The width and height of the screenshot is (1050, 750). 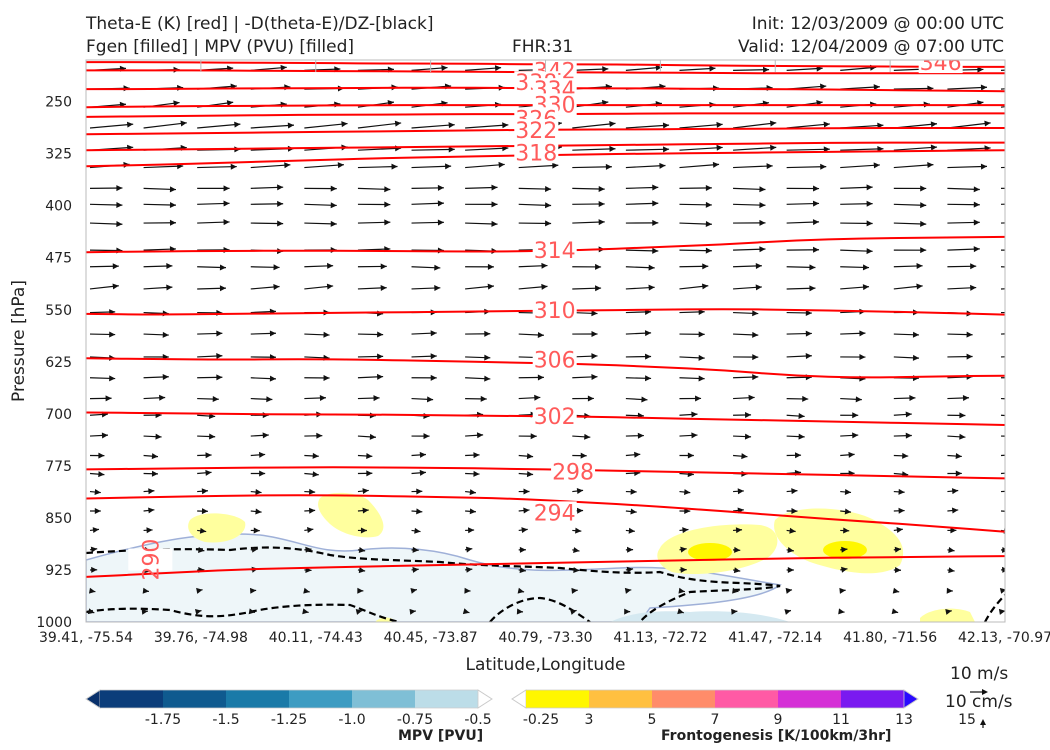 I want to click on mpv-region-strong, so click(x=700, y=616).